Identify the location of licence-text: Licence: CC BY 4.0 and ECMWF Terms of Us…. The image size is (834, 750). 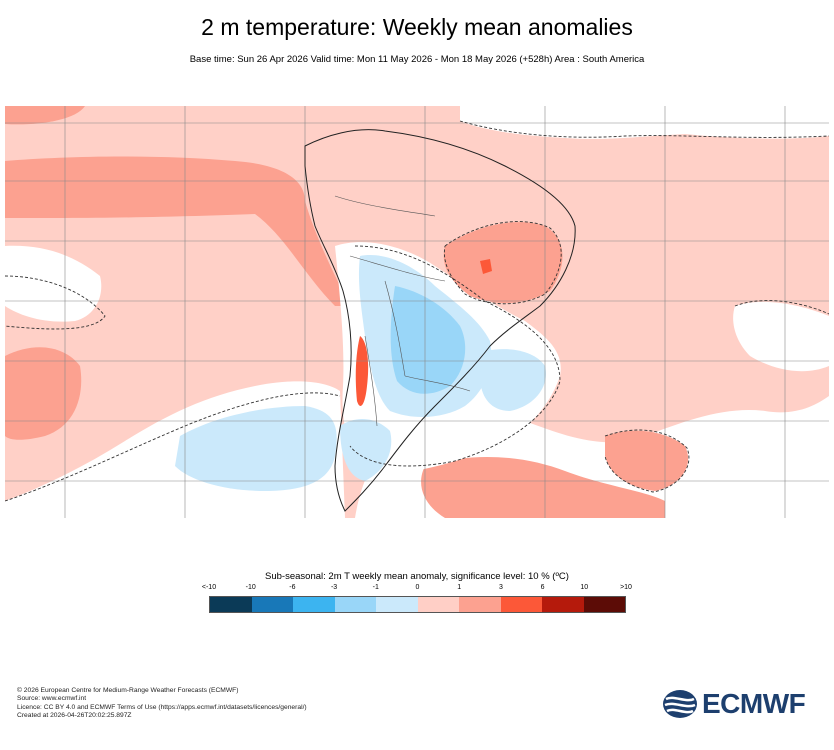
(162, 707).